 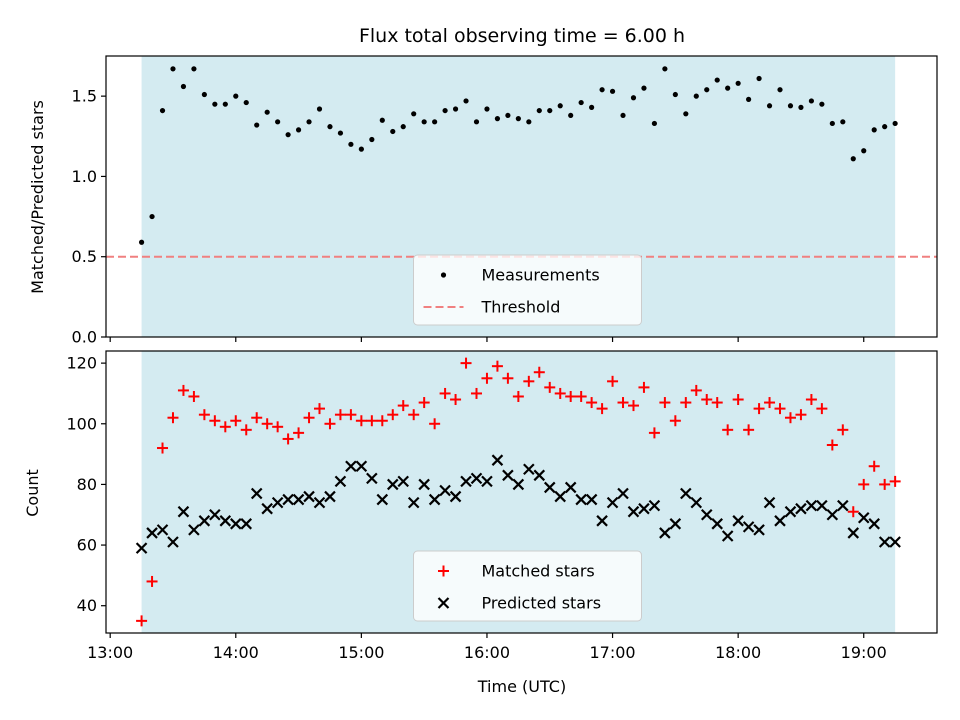 What do you see at coordinates (87, 605) in the screenshot?
I see `y-tick-label: 40` at bounding box center [87, 605].